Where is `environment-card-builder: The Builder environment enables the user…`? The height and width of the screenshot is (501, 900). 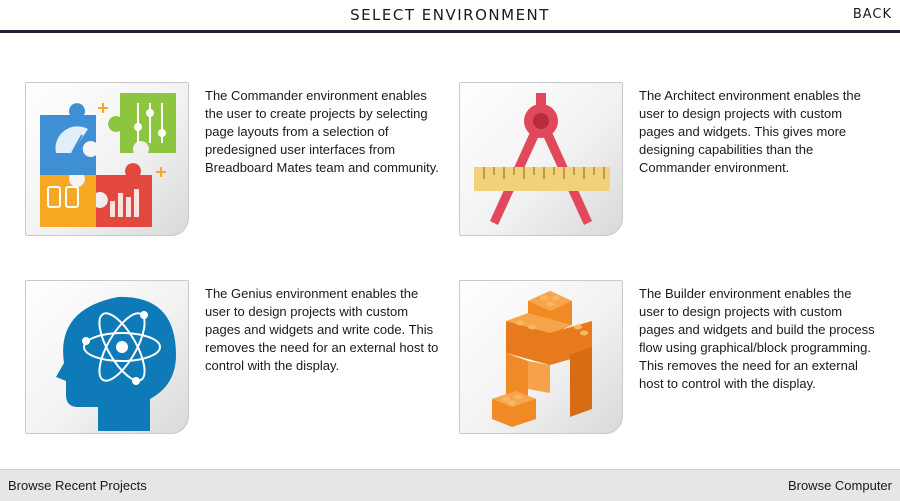
environment-card-builder: The Builder environment enables the user… is located at coordinates (669, 358).